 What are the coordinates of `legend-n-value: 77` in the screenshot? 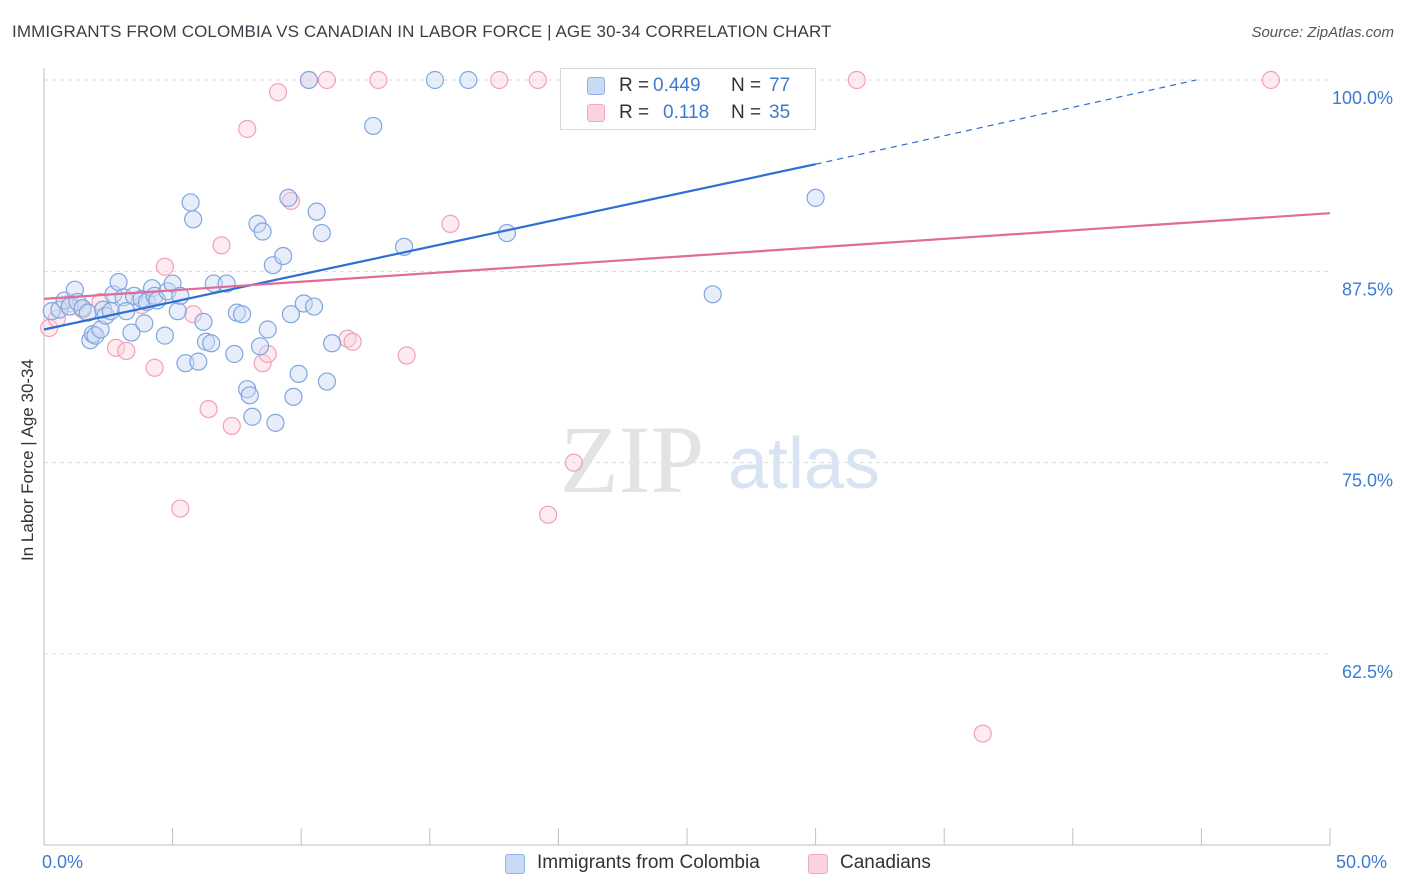 It's located at (780, 85).